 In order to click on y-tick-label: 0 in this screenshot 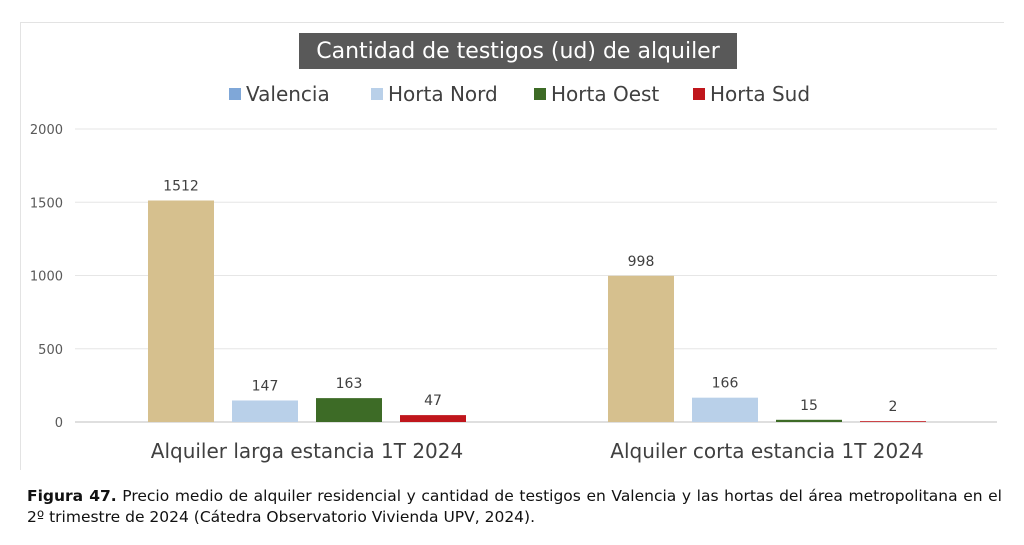, I will do `click(59, 423)`.